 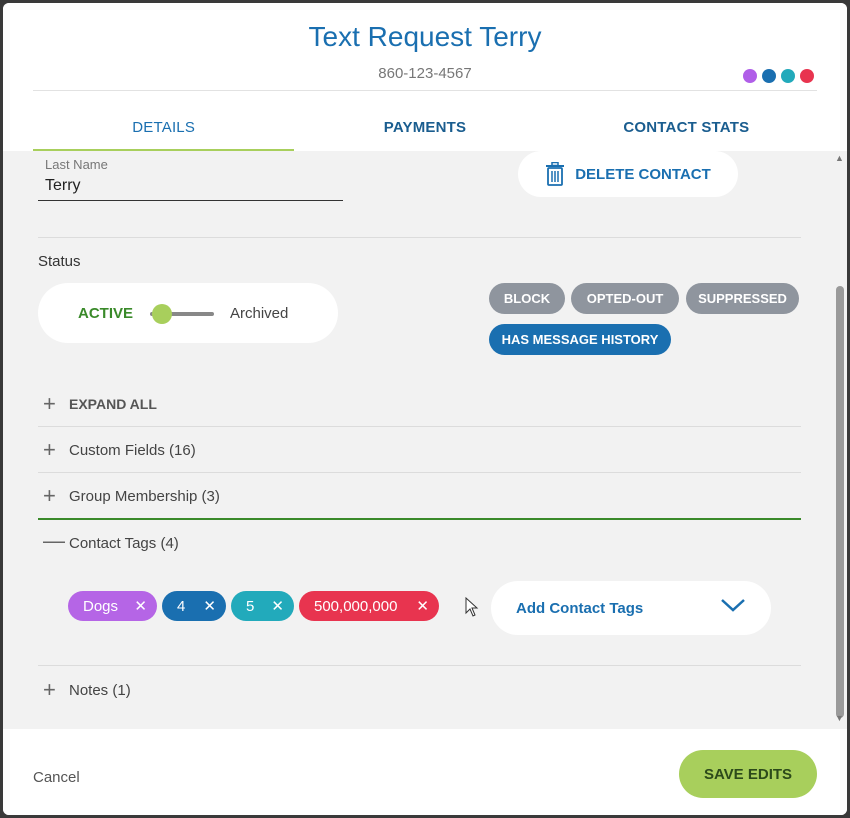 What do you see at coordinates (425, 36) in the screenshot?
I see `contact-title: Text Request Terry` at bounding box center [425, 36].